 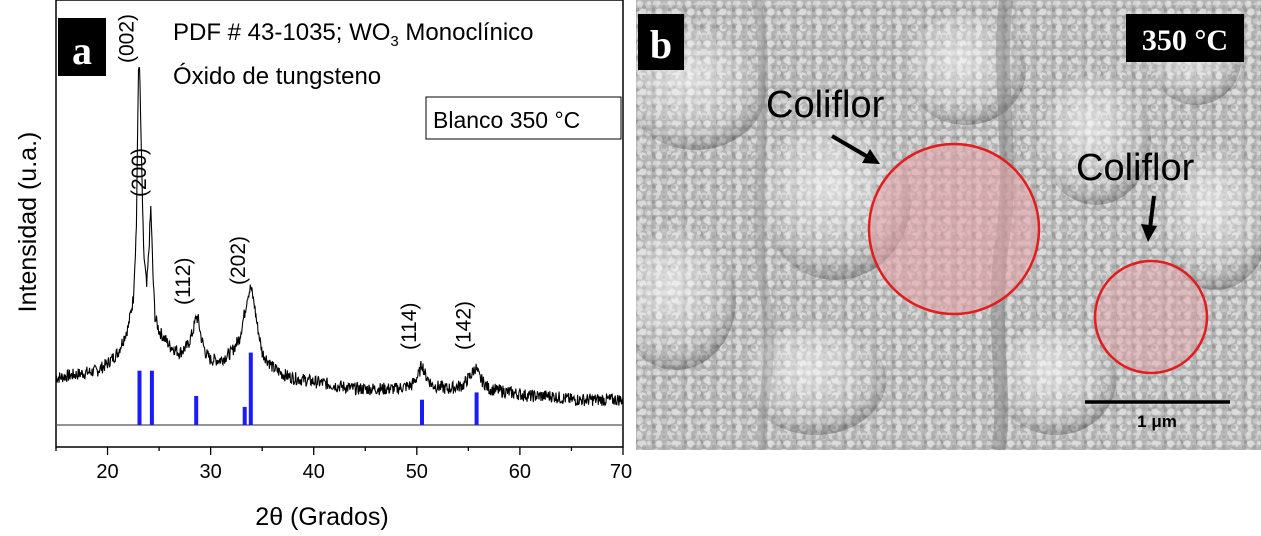 I want to click on cauliflower-circle-large, so click(x=954, y=229).